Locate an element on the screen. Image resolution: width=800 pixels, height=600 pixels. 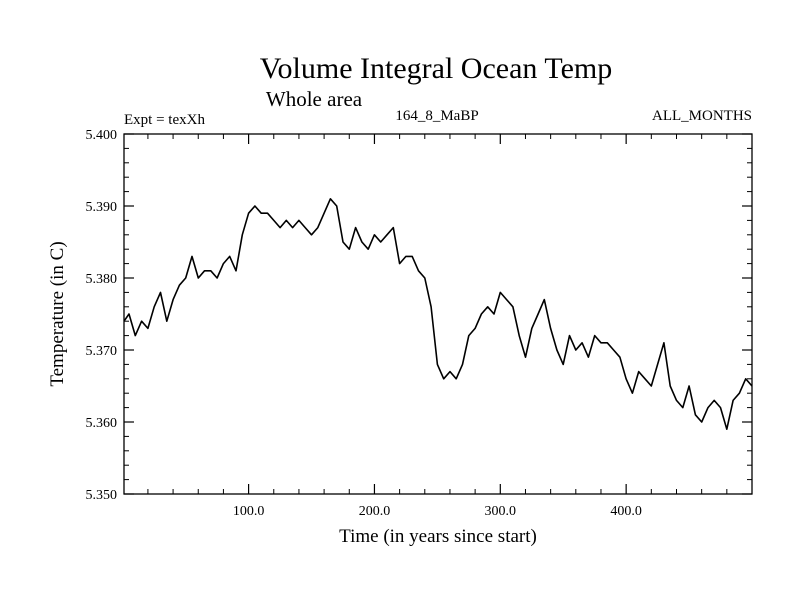
x-tick-label: 200.0 is located at coordinates (375, 511).